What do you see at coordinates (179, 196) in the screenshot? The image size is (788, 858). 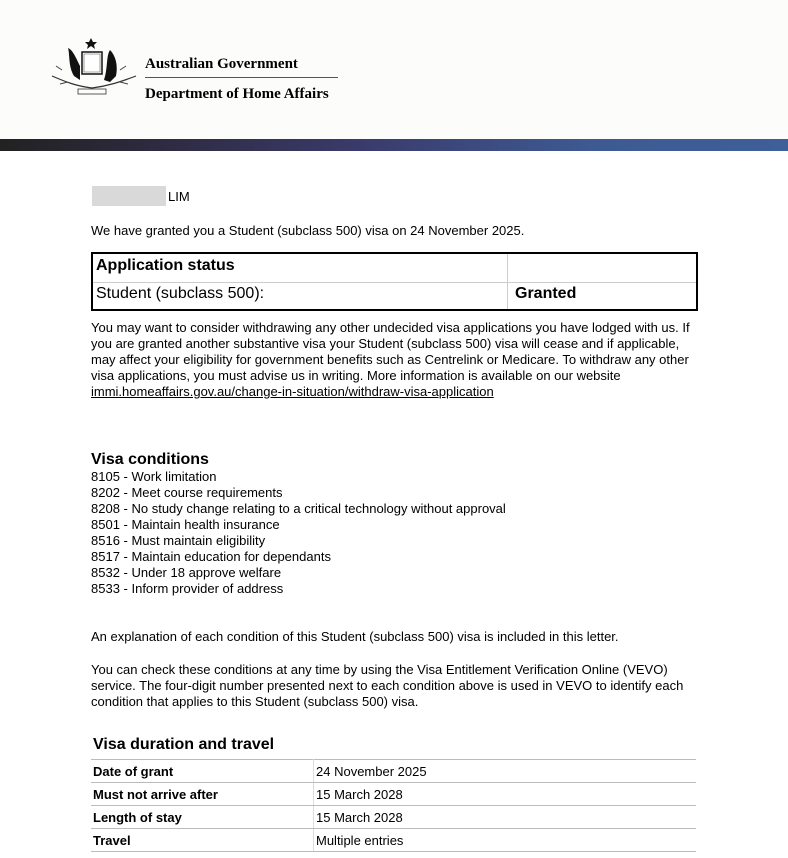 I see `recipient-surname: LIM` at bounding box center [179, 196].